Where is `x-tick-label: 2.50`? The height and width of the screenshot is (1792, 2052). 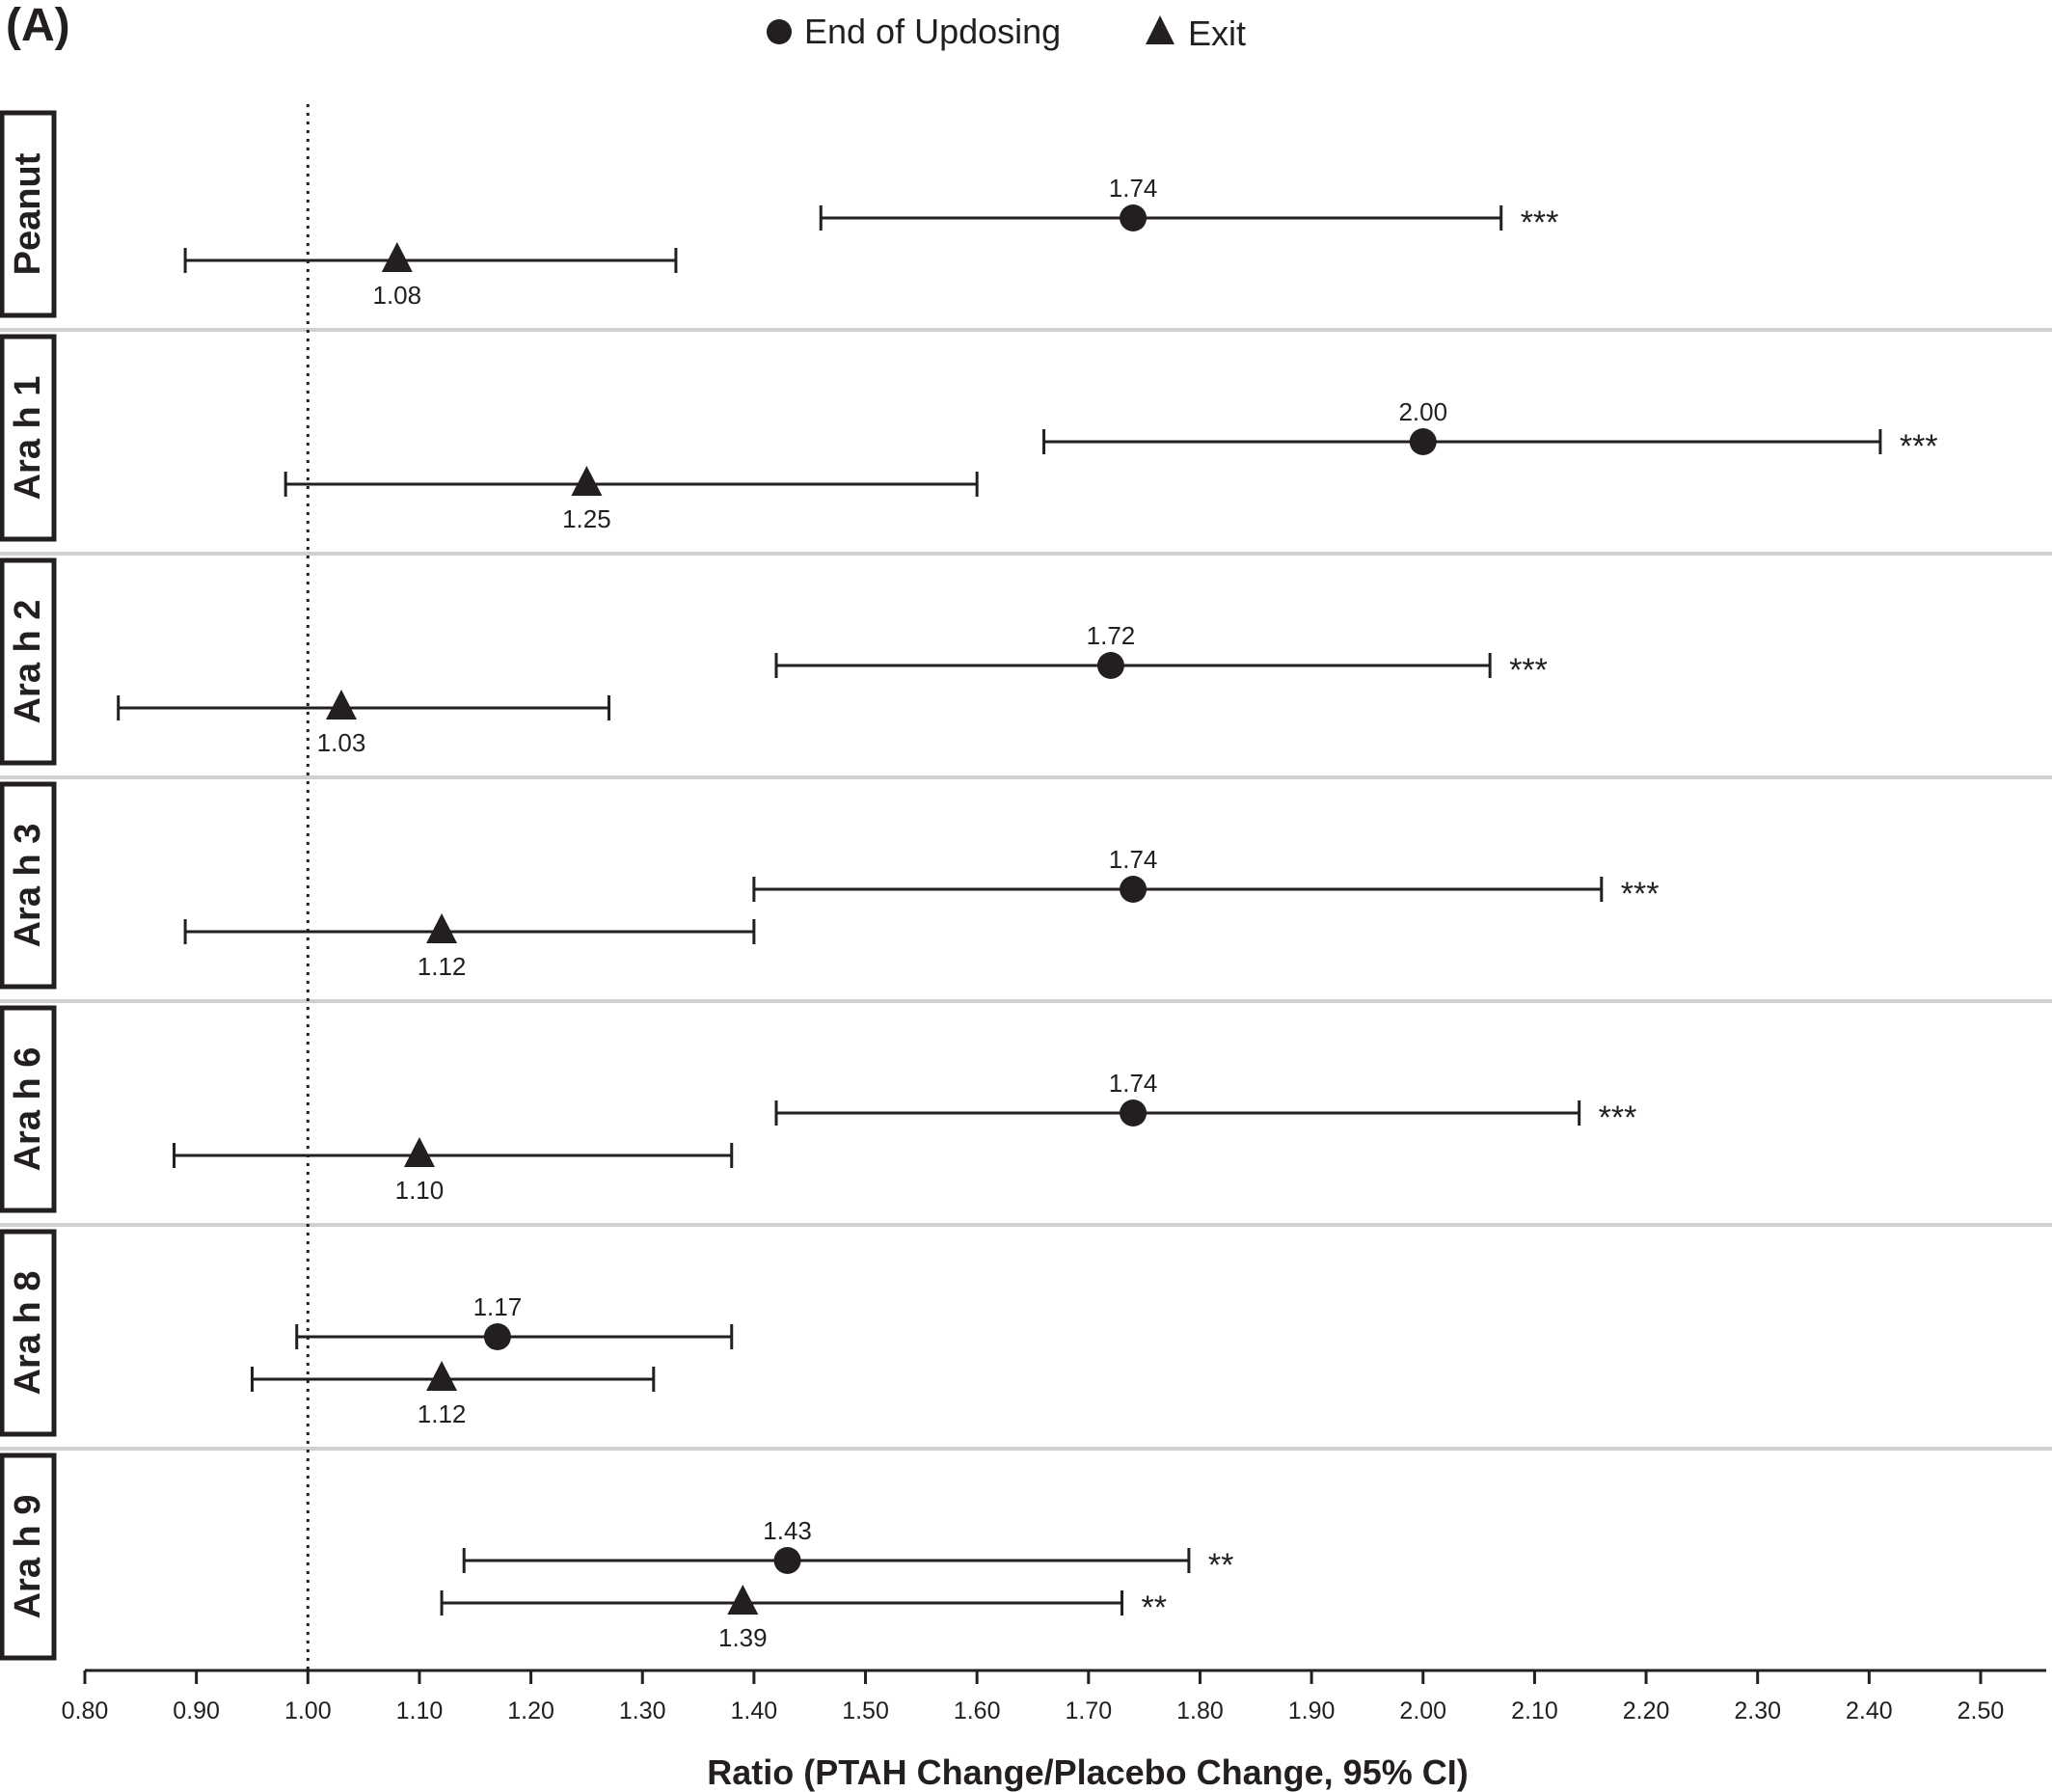
x-tick-label: 2.50 is located at coordinates (1981, 1711).